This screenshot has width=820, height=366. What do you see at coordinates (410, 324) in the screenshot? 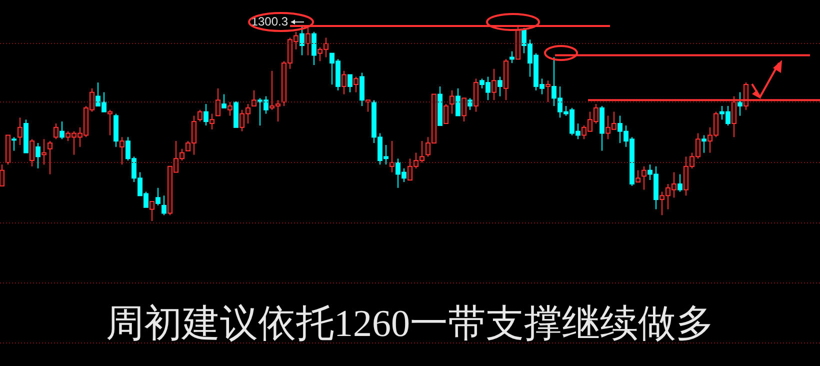
I see `text: 周初建议依托1260一带支撑继续做多` at bounding box center [410, 324].